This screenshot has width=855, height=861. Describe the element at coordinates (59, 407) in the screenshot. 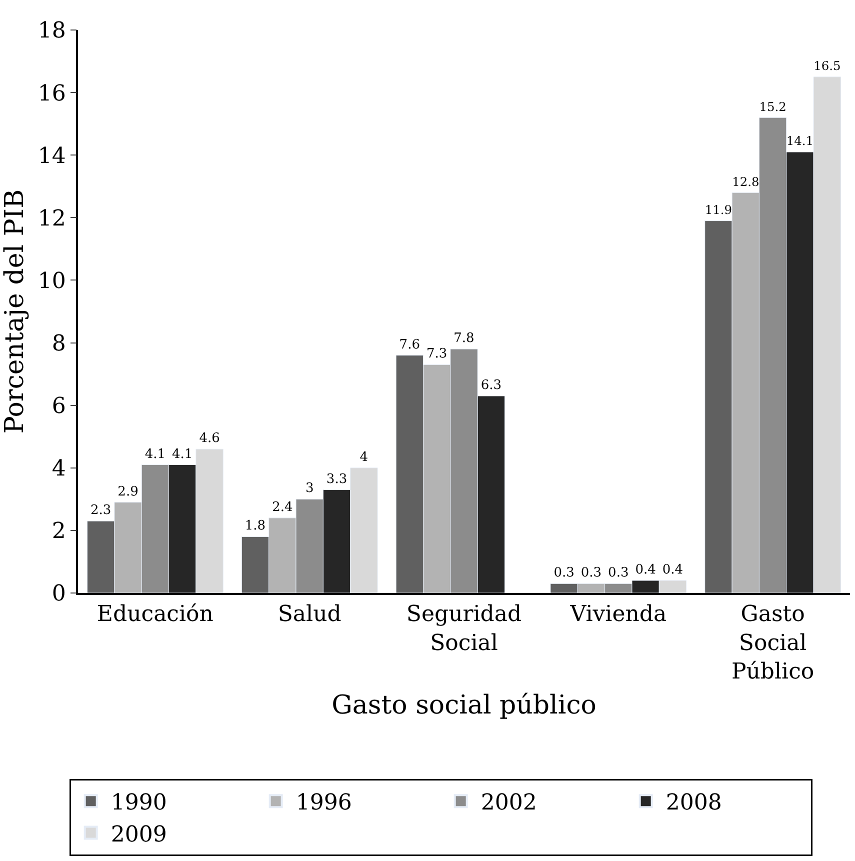

I see `y-tick-label: 6` at that location.